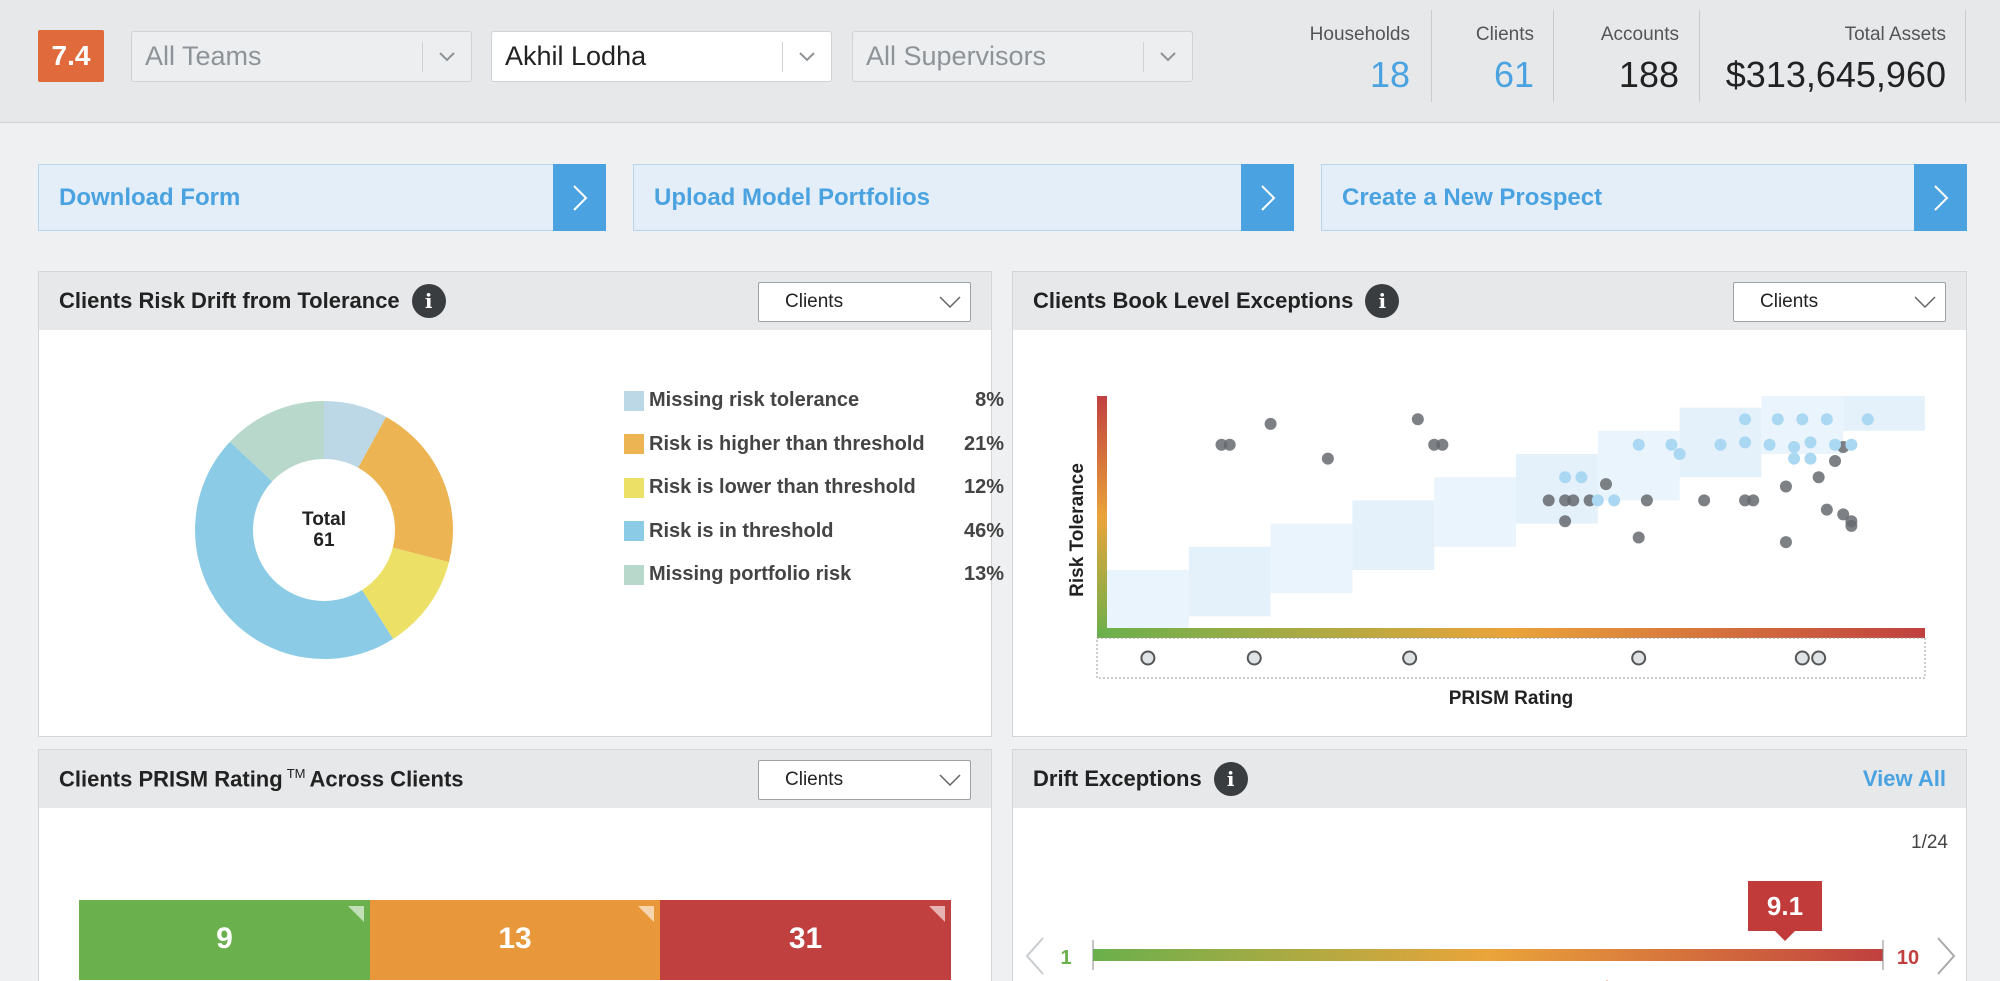 The image size is (2000, 981). Describe the element at coordinates (261, 779) in the screenshot. I see `panel-title: Clients PRISM Rating TM Across Clients` at that location.